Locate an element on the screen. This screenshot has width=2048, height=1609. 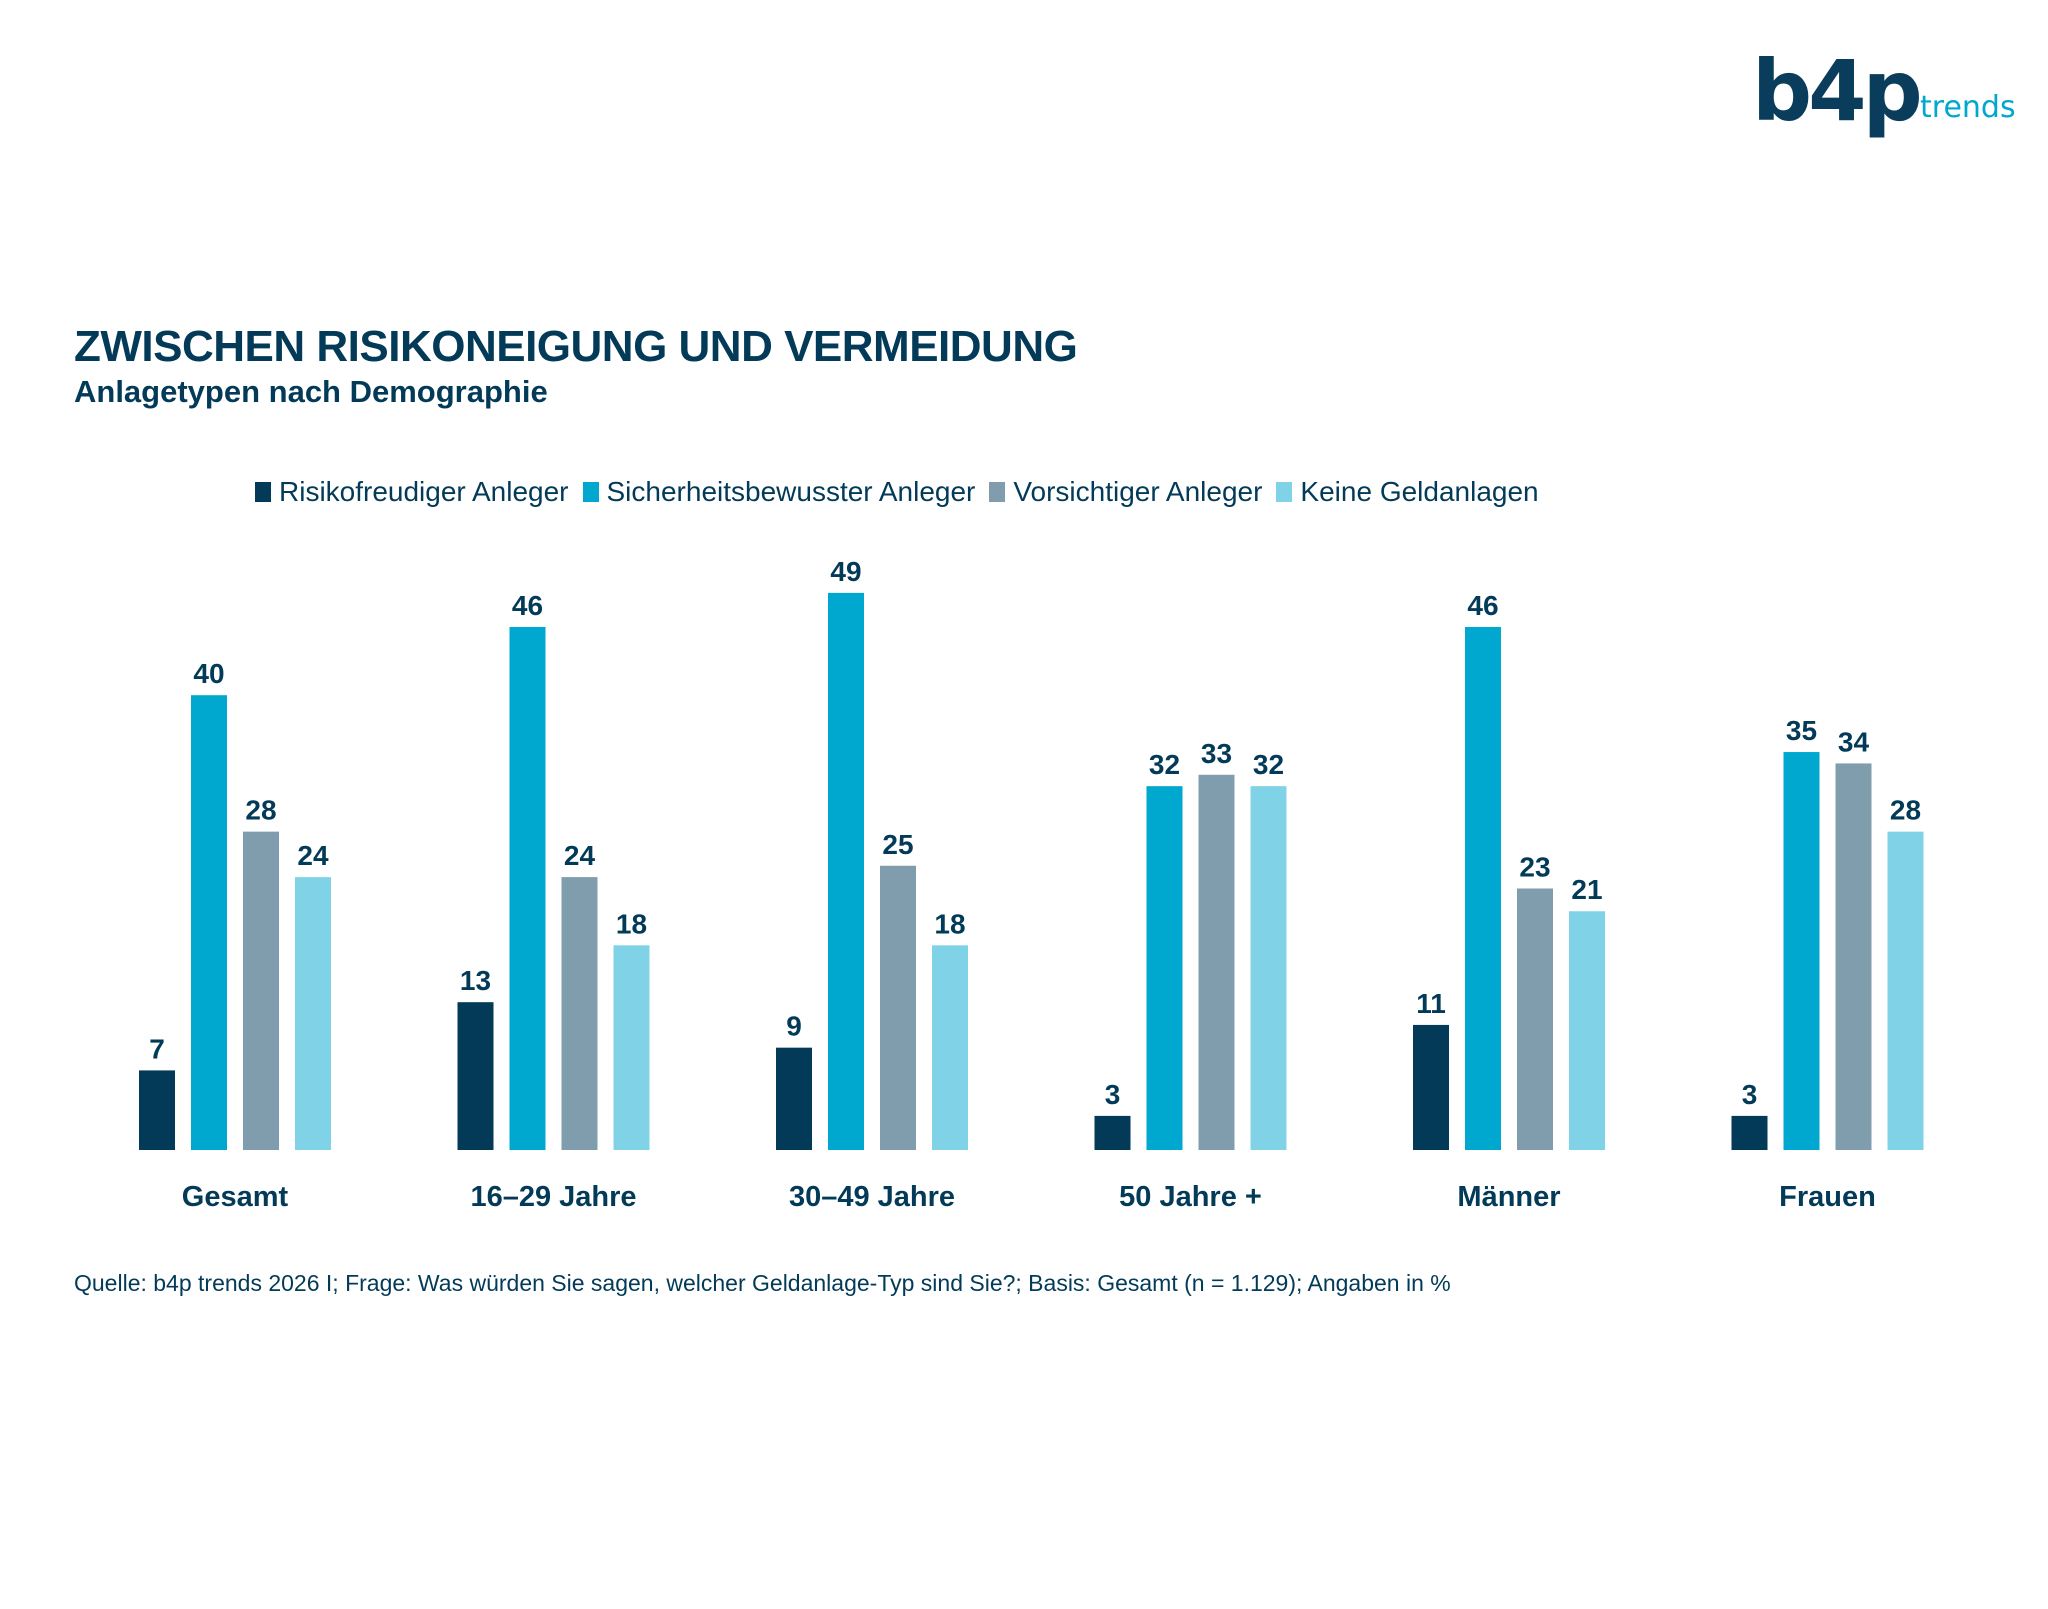
category-label: Männer is located at coordinates (1508, 1197).